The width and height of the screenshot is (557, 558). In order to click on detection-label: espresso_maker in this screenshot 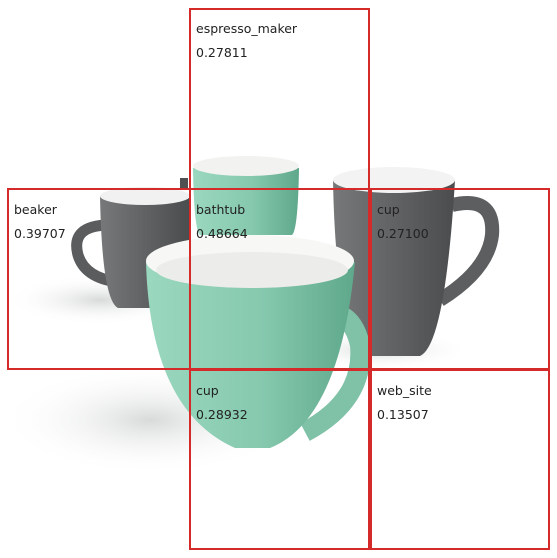, I will do `click(247, 28)`.